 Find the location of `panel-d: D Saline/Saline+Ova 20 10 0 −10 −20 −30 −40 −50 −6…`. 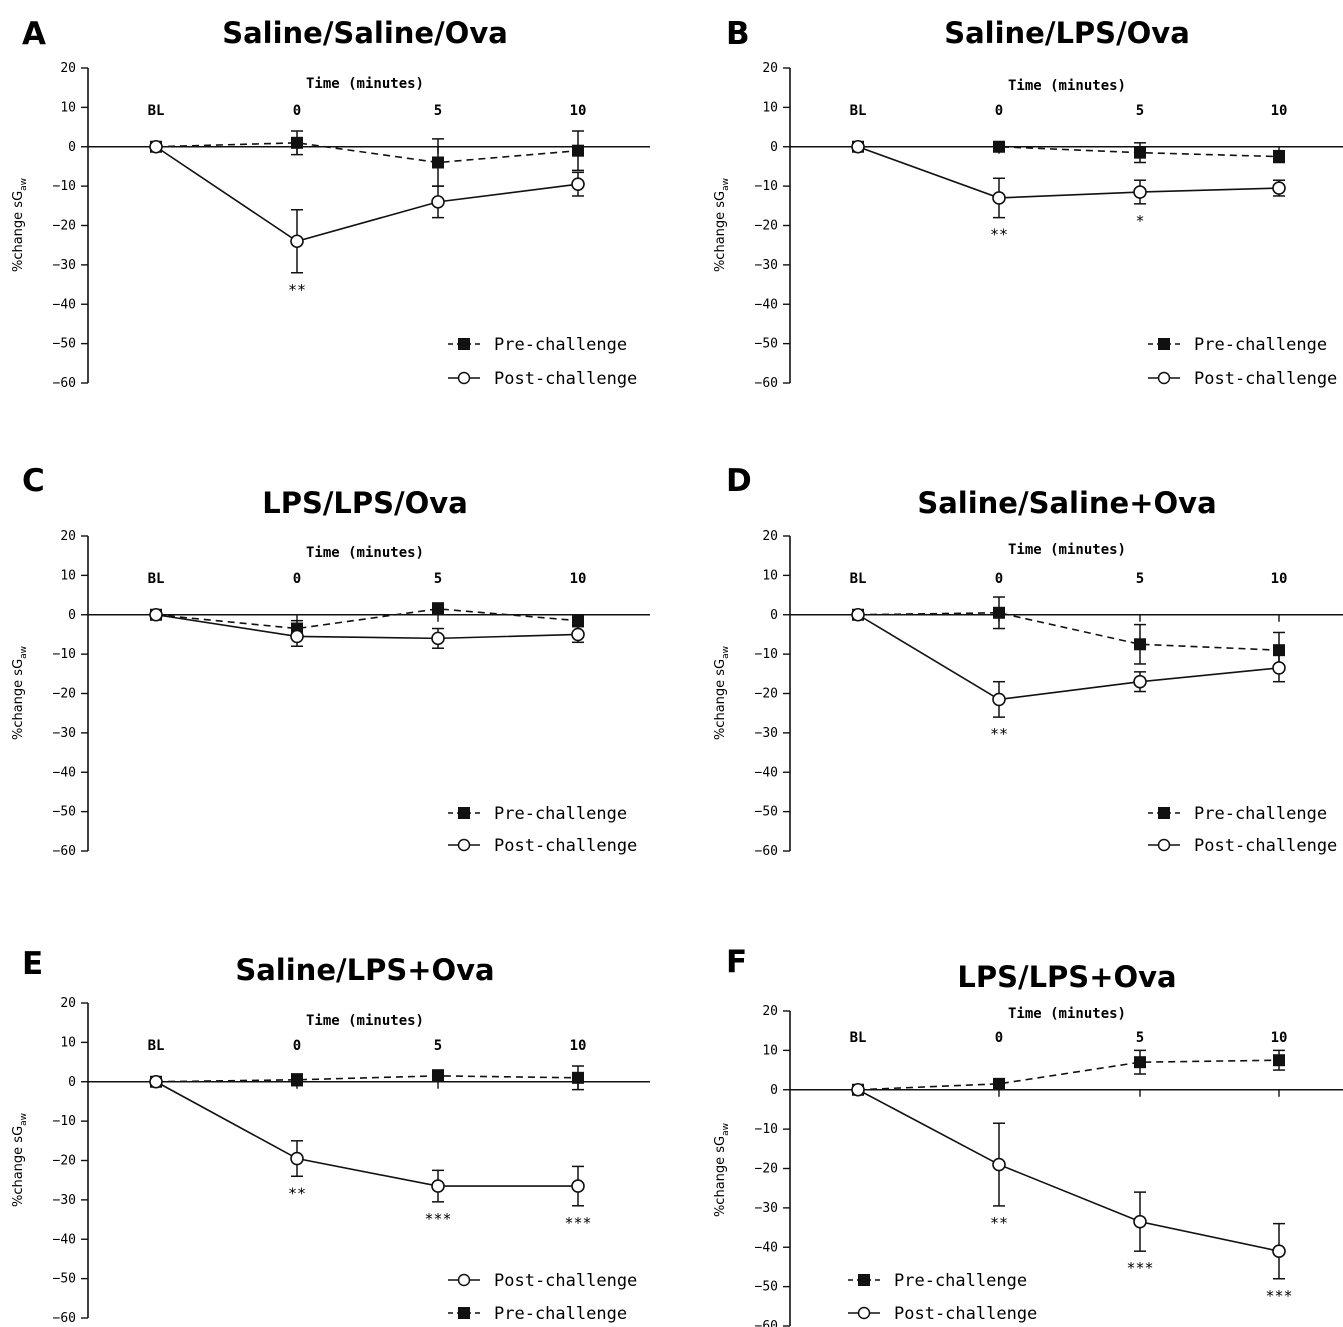

panel-d: D Saline/Saline+Ova 20 10 0 −10 −20 −30 −40 −50 −6… is located at coordinates (1028, 661).